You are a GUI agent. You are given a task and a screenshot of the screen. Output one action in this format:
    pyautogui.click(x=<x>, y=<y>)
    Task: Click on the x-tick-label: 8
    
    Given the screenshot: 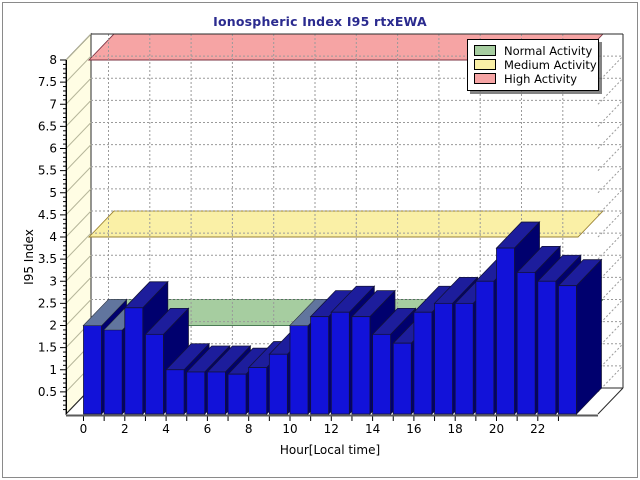 What is the action you would take?
    pyautogui.click(x=249, y=429)
    